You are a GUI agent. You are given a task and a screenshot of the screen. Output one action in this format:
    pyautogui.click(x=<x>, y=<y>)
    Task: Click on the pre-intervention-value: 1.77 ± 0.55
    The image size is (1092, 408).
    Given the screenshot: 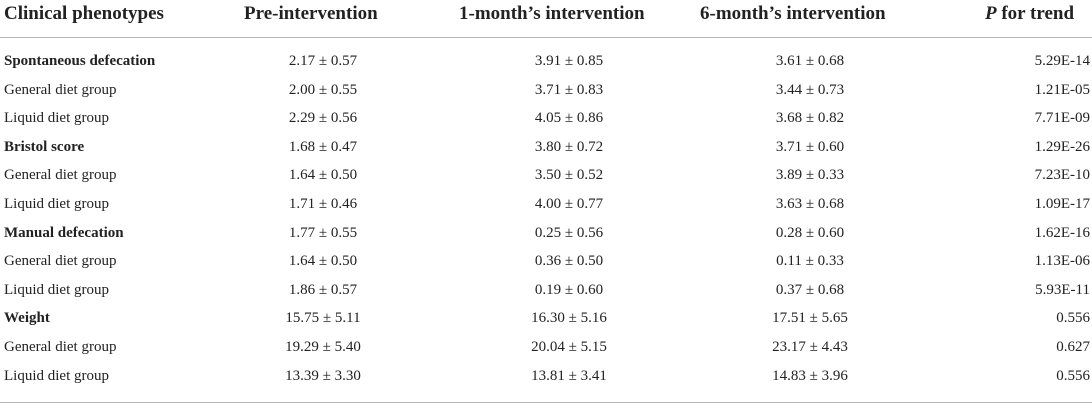 What is the action you would take?
    pyautogui.click(x=323, y=232)
    